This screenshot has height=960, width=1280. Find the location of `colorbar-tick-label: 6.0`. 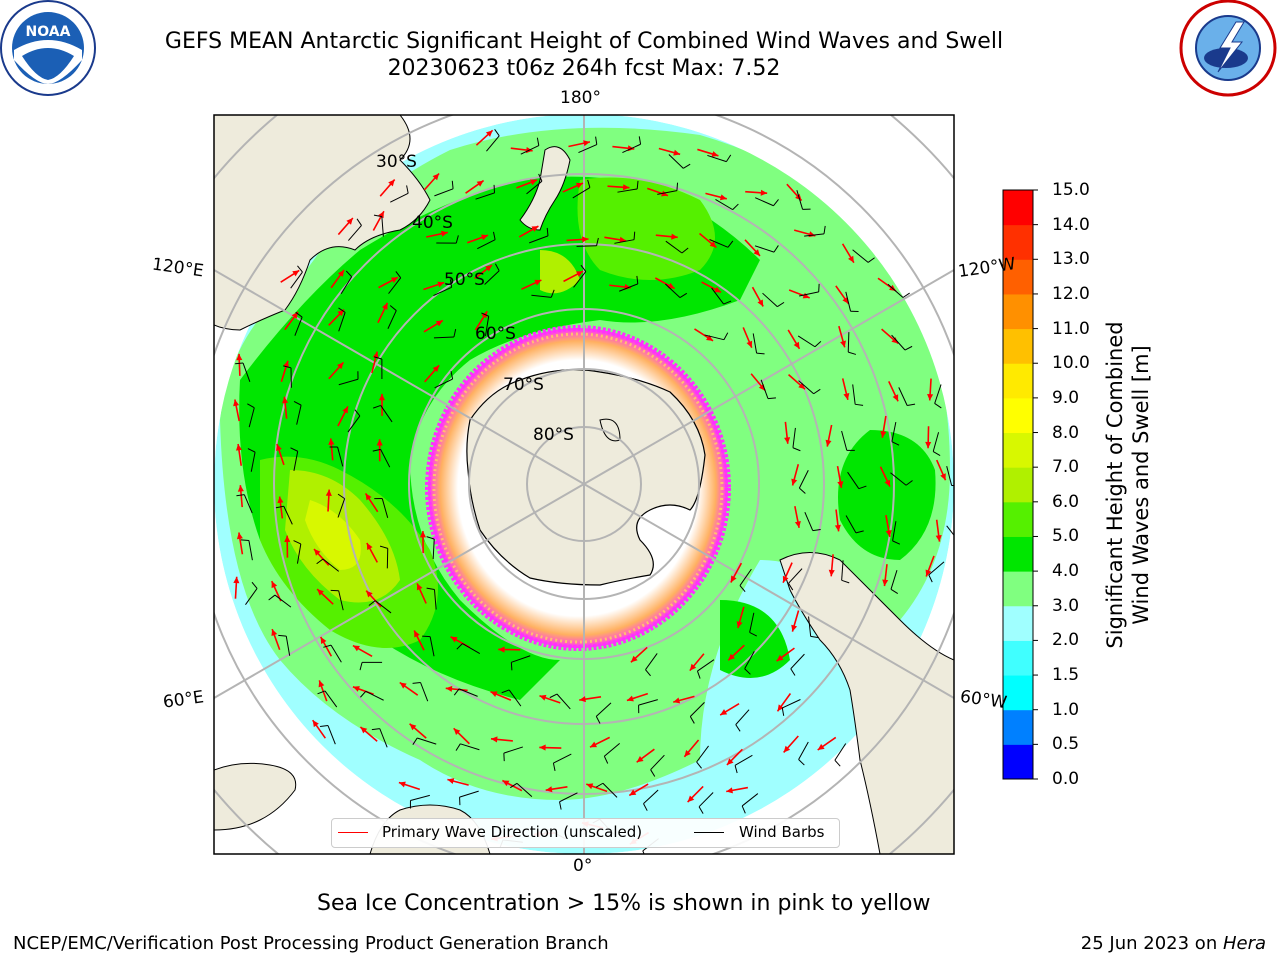

colorbar-tick-label: 6.0 is located at coordinates (1066, 501).